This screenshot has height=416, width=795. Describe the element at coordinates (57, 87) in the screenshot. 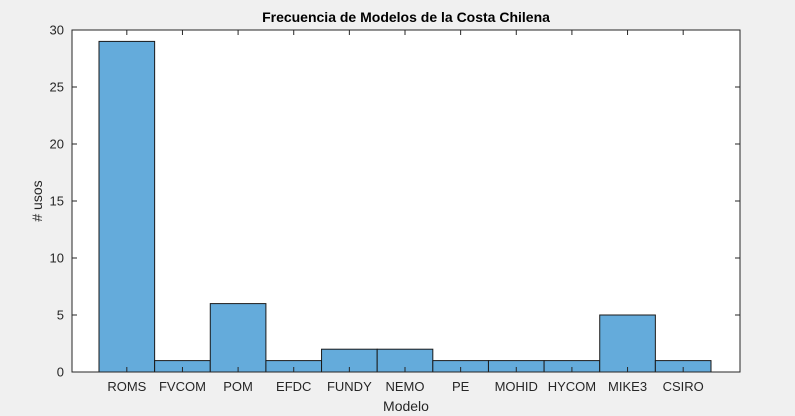

I see `y-tick-label: 25` at that location.